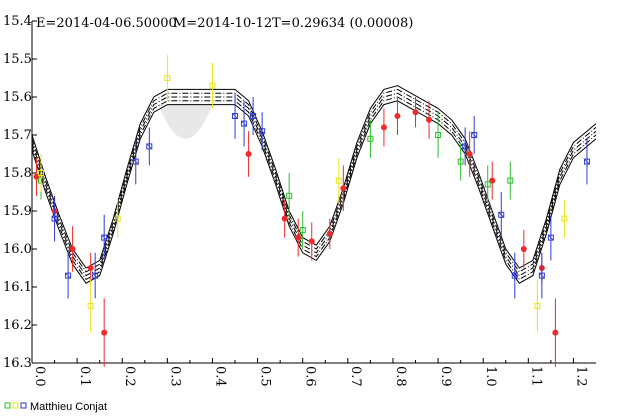  Describe the element at coordinates (17, 135) in the screenshot. I see `y-tick-label: 15.7` at that location.